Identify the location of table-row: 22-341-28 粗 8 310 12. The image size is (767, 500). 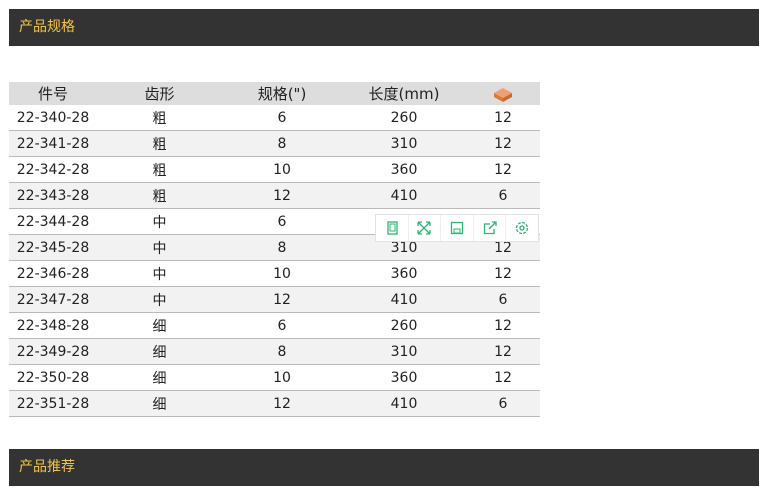
(274, 143).